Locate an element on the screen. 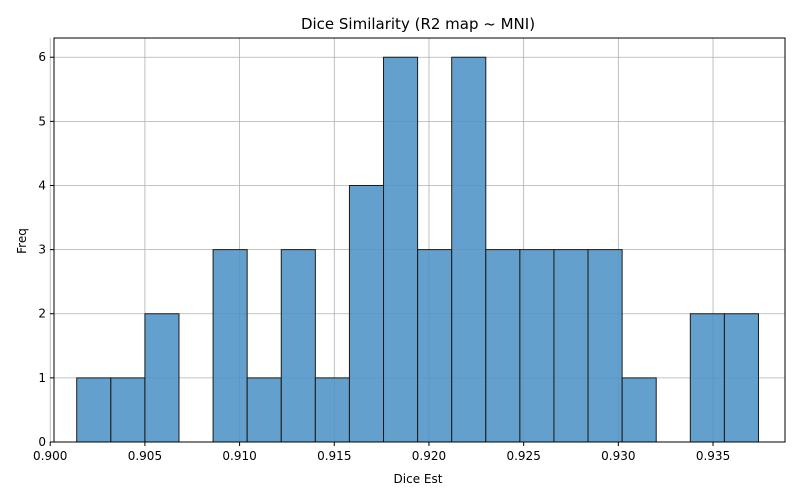 The height and width of the screenshot is (500, 800). x-tick-label-3: 0.915 is located at coordinates (334, 456).